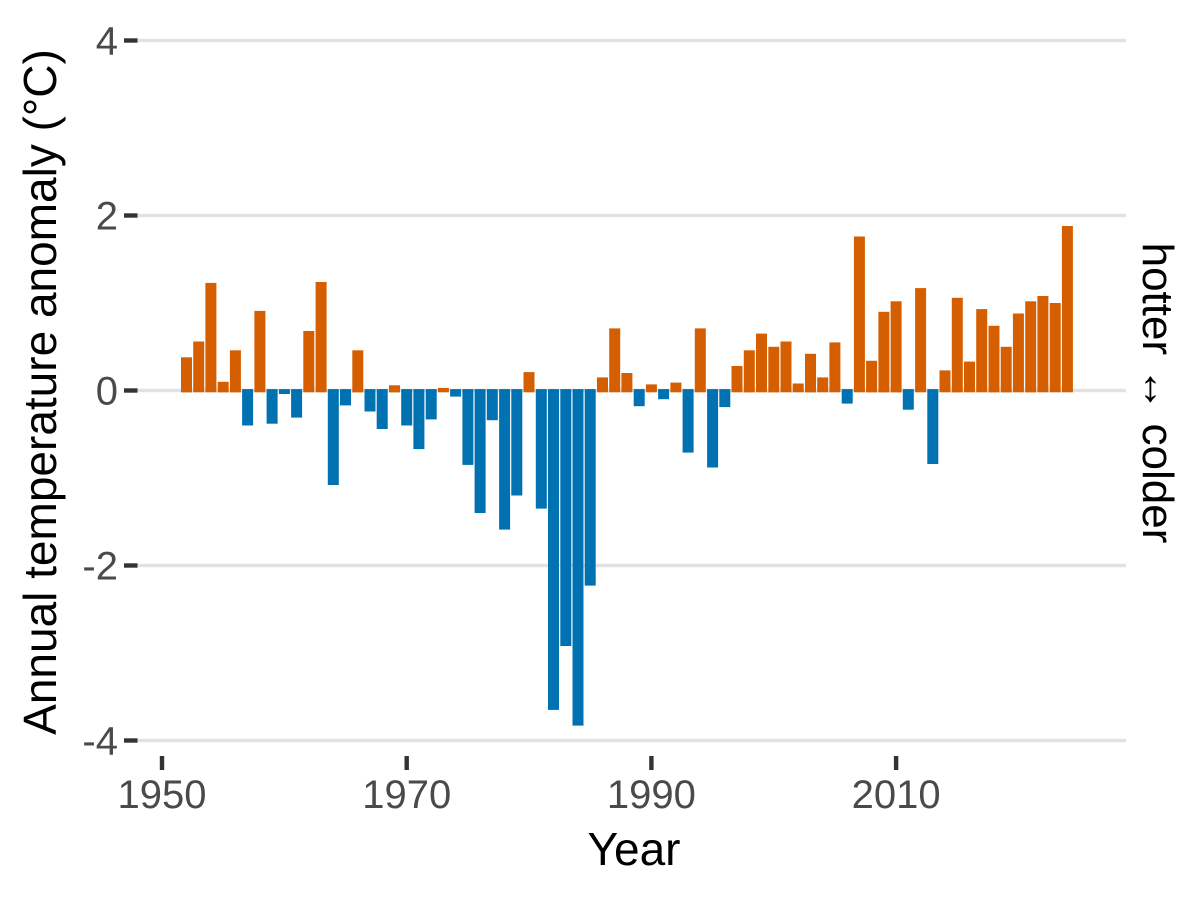  What do you see at coordinates (859, 314) in the screenshot?
I see `bar-2007` at bounding box center [859, 314].